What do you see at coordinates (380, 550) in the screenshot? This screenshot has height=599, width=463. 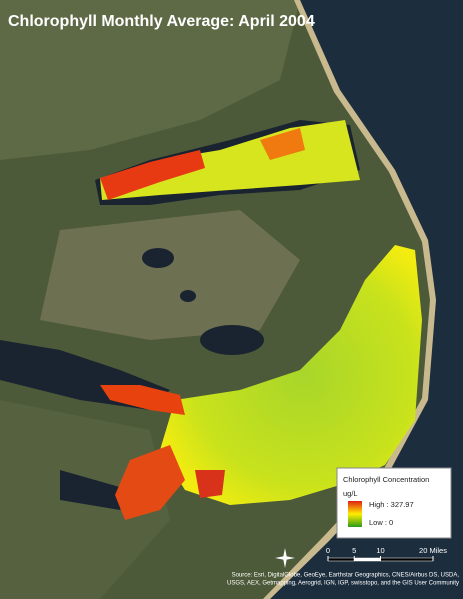 I see `scale-label: 10` at bounding box center [380, 550].